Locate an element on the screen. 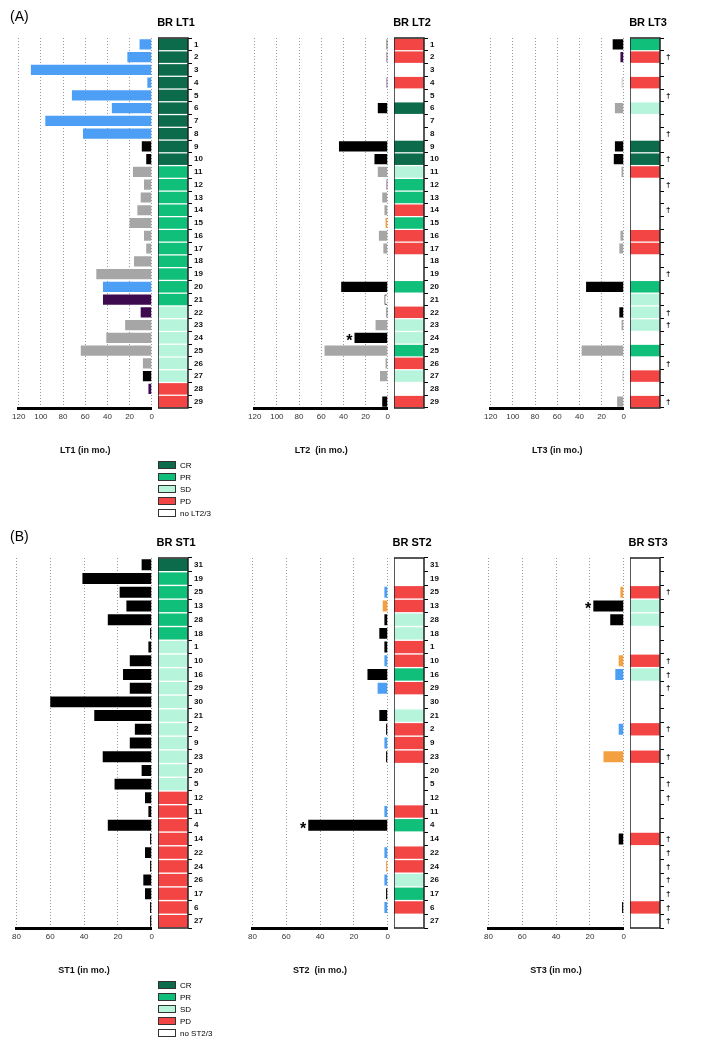  y-tick-label: 30 is located at coordinates (199, 702).